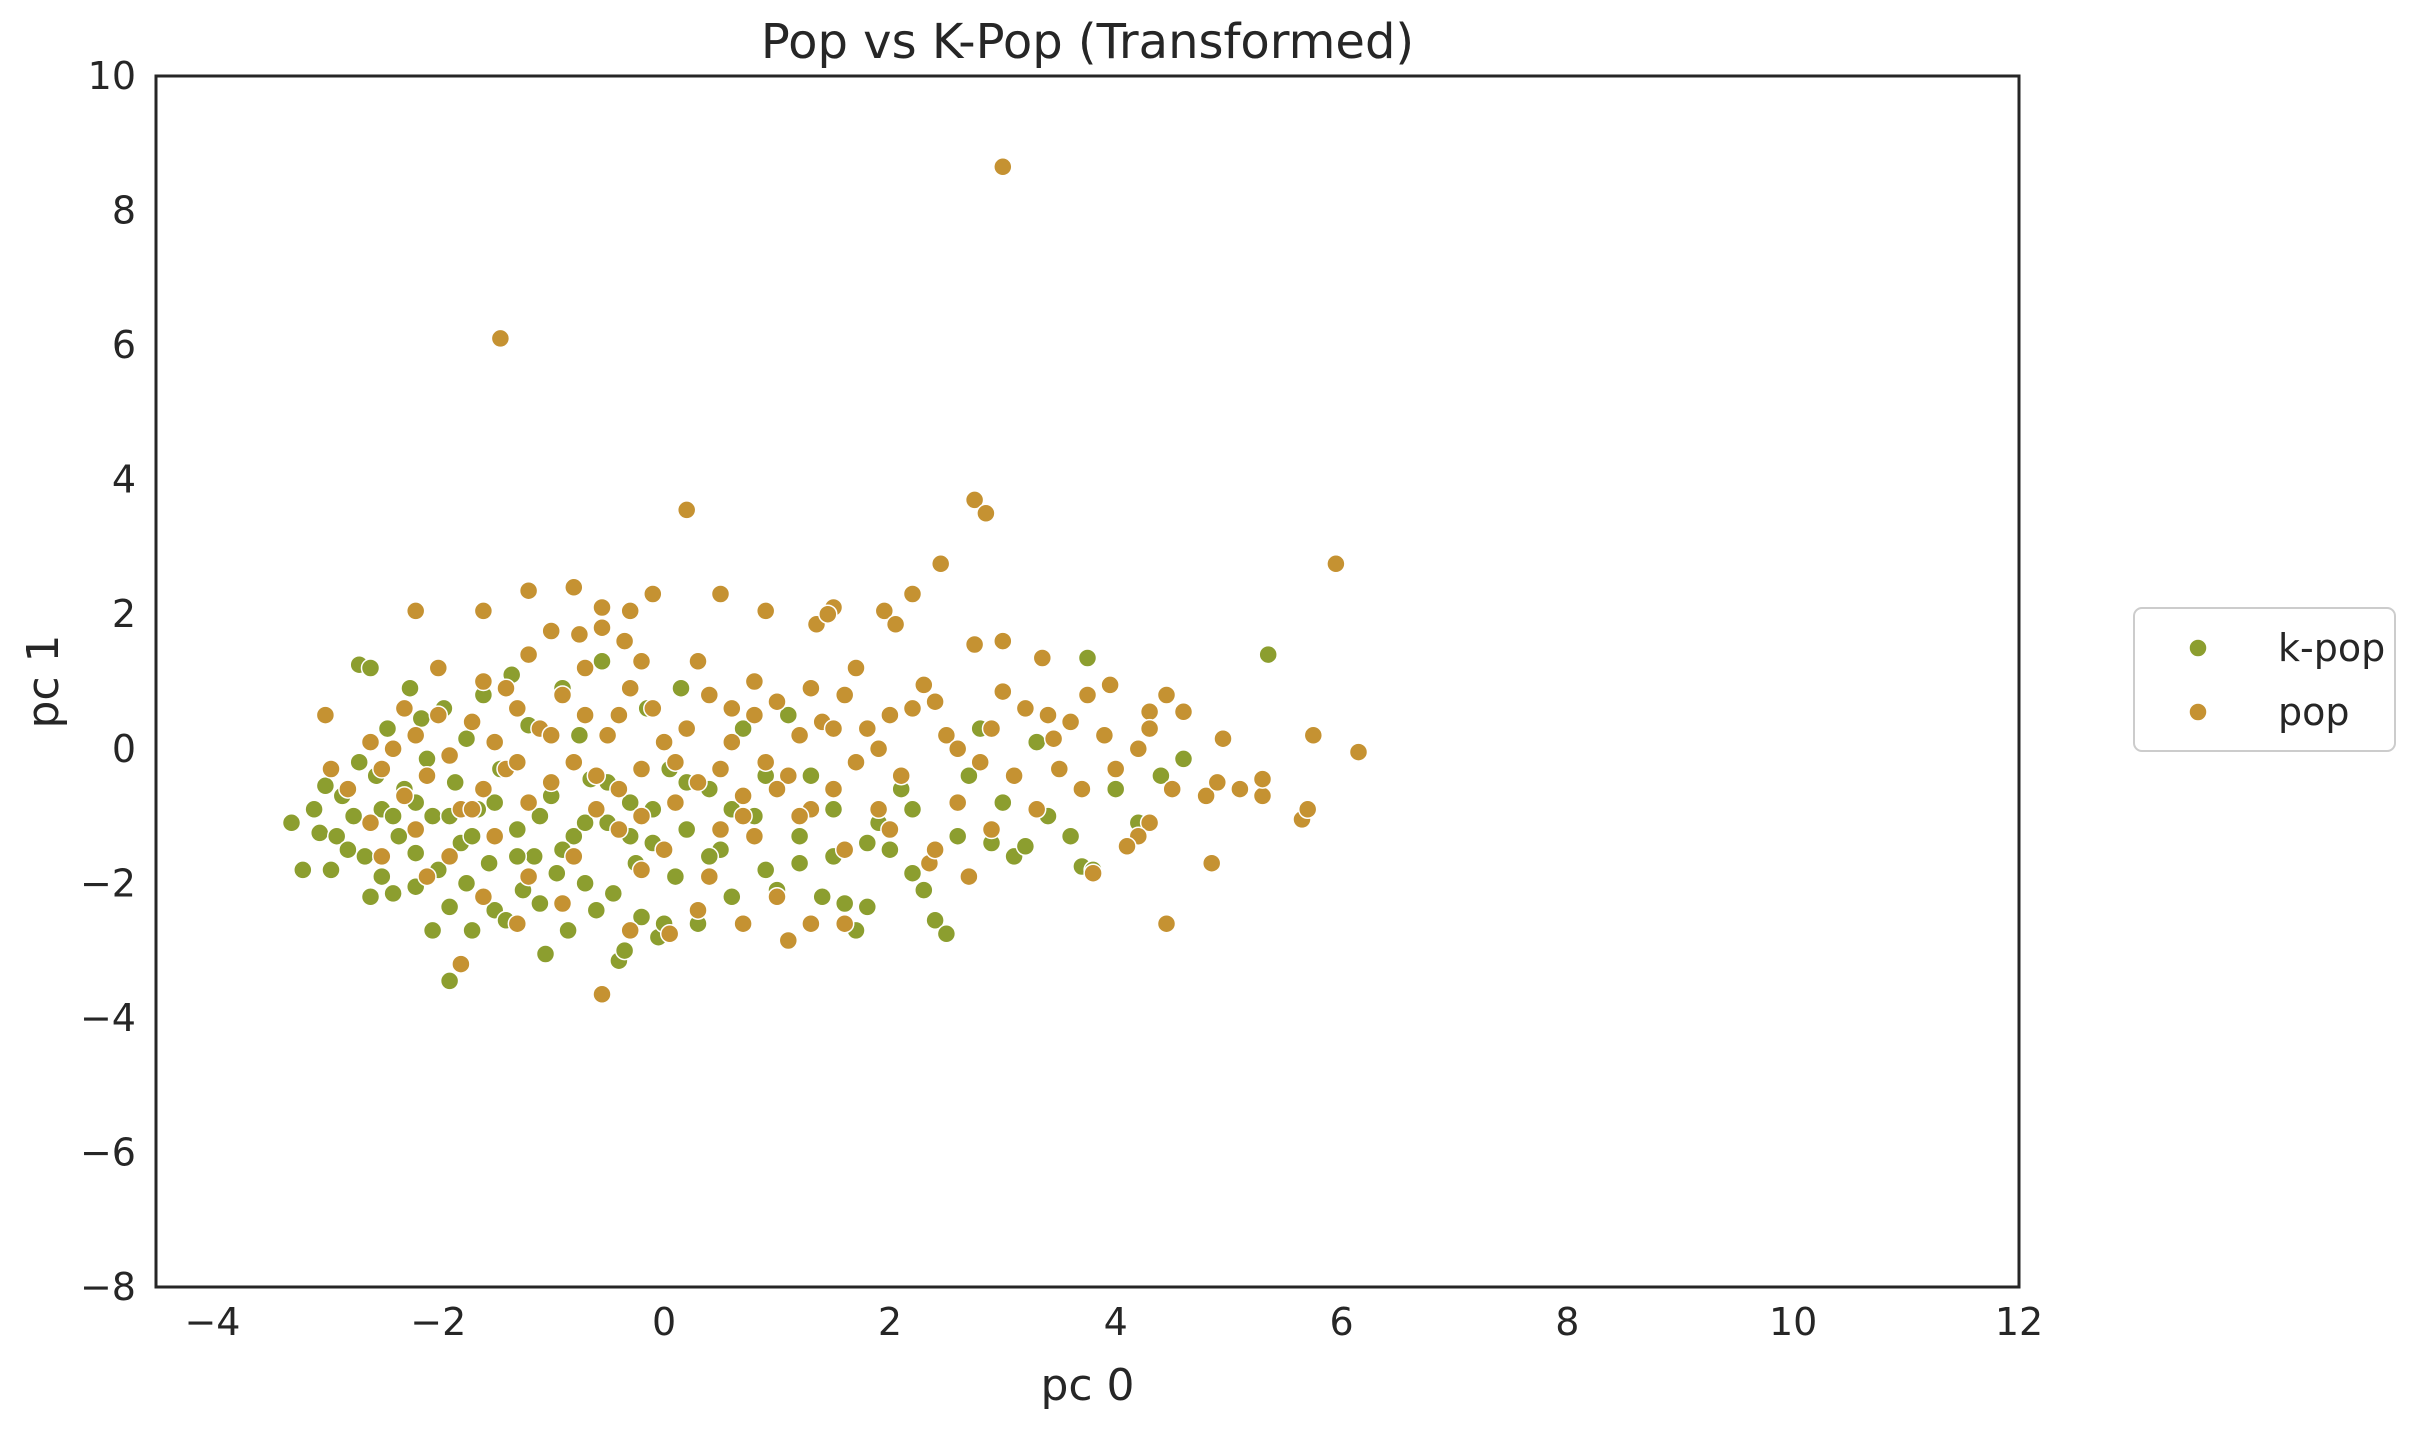  Describe the element at coordinates (108, 681) in the screenshot. I see `y-ticks: −8 −6 −4 −2 0 2 4 6 8 10` at that location.